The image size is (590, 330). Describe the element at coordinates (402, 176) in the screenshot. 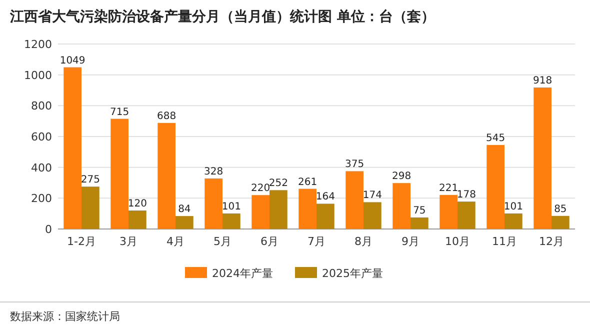

I see `data-label: 298` at that location.